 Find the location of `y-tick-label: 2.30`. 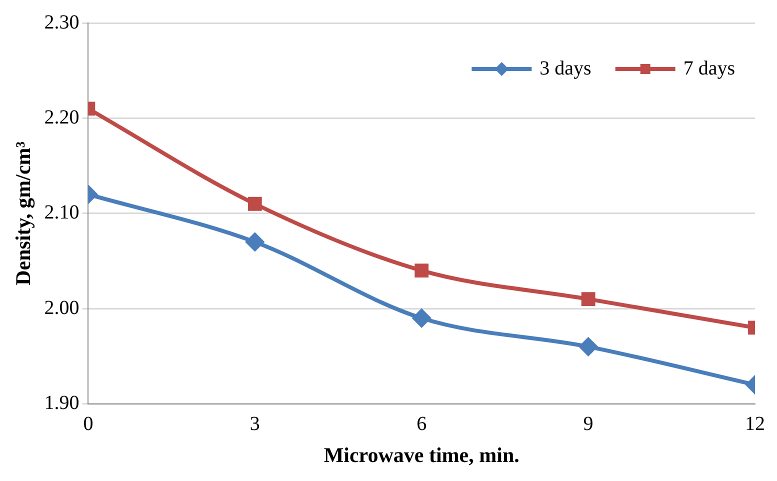

y-tick-label: 2.30 is located at coordinates (62, 22).